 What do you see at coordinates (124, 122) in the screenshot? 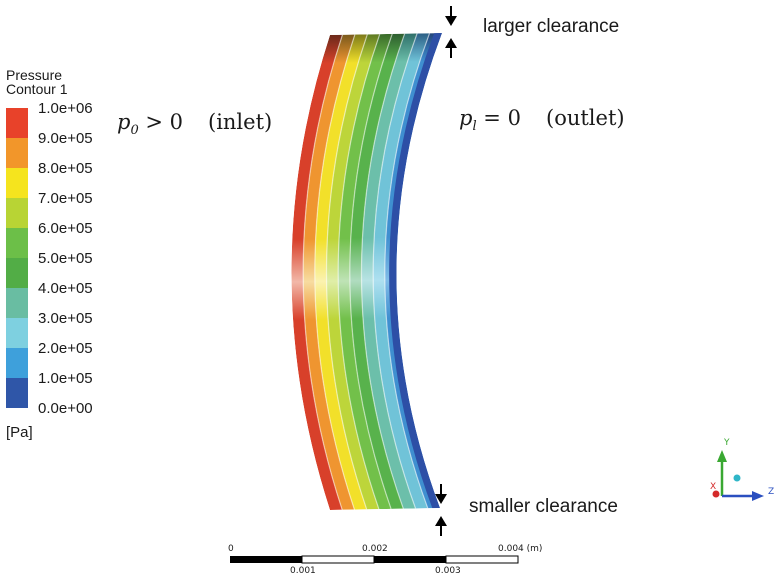
I see `inlet-symbol: p` at bounding box center [124, 122].